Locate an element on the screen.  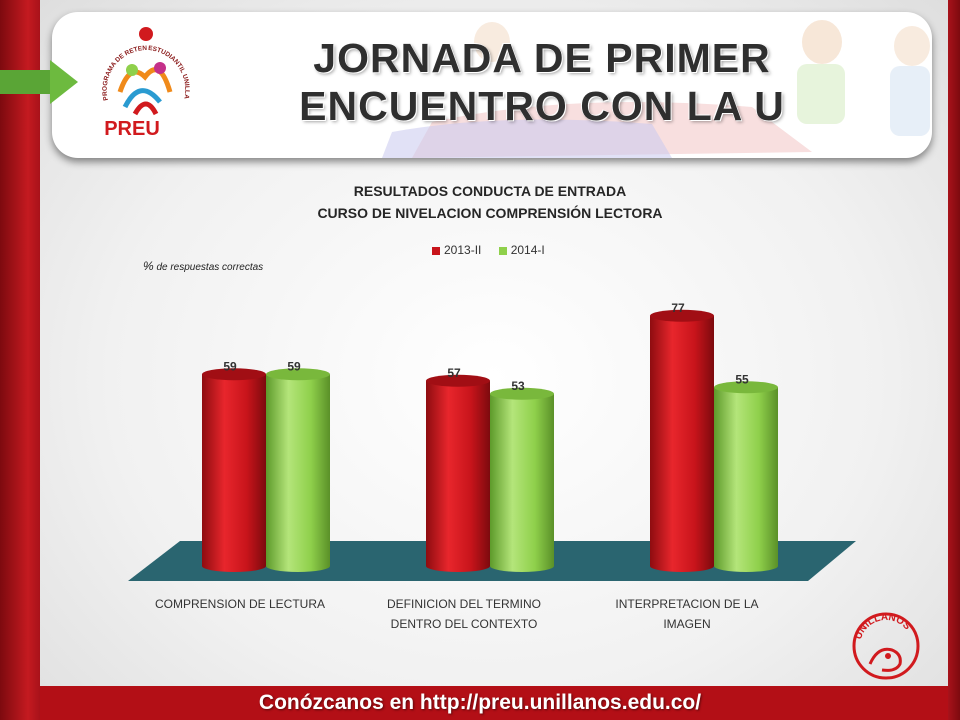
logo-text: PREU is located at coordinates (132, 129).